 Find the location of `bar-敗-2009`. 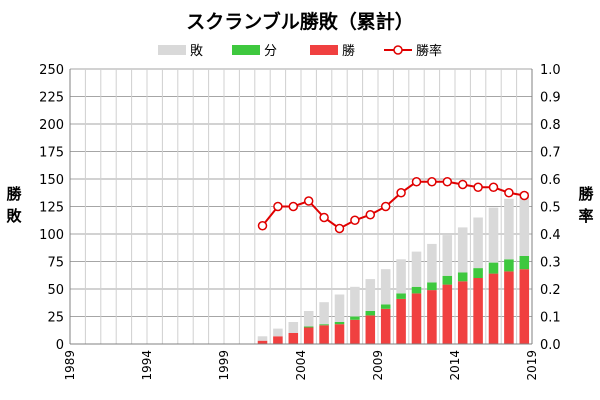

bar-敗-2009 is located at coordinates (385, 287).